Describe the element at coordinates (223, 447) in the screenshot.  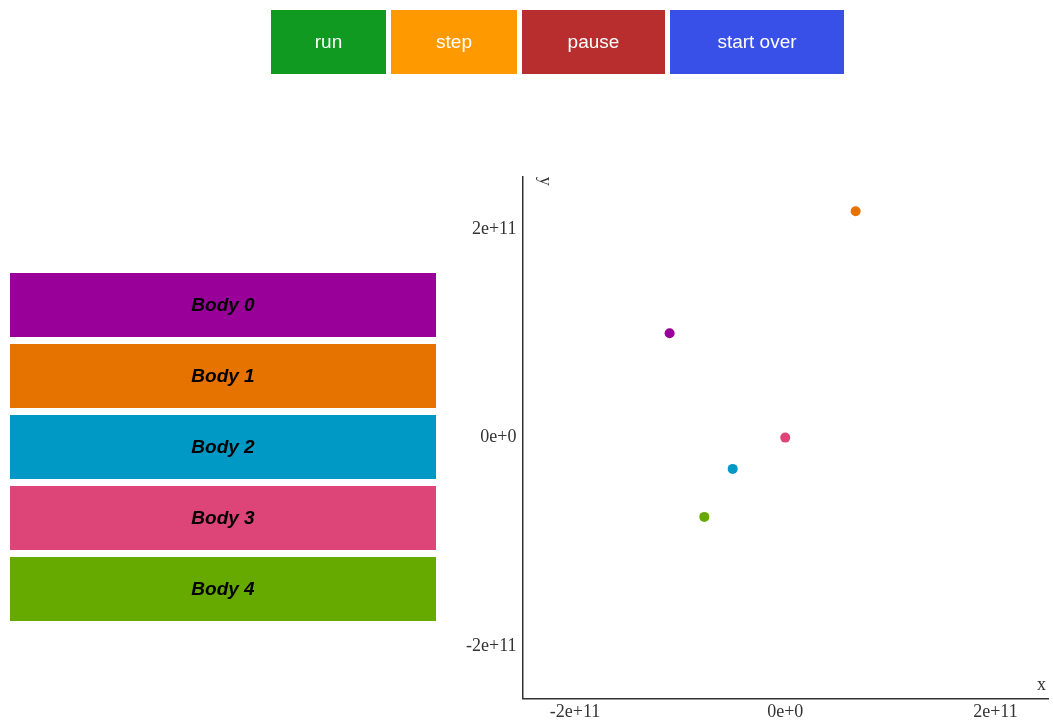
I see `text: Body 2` at that location.